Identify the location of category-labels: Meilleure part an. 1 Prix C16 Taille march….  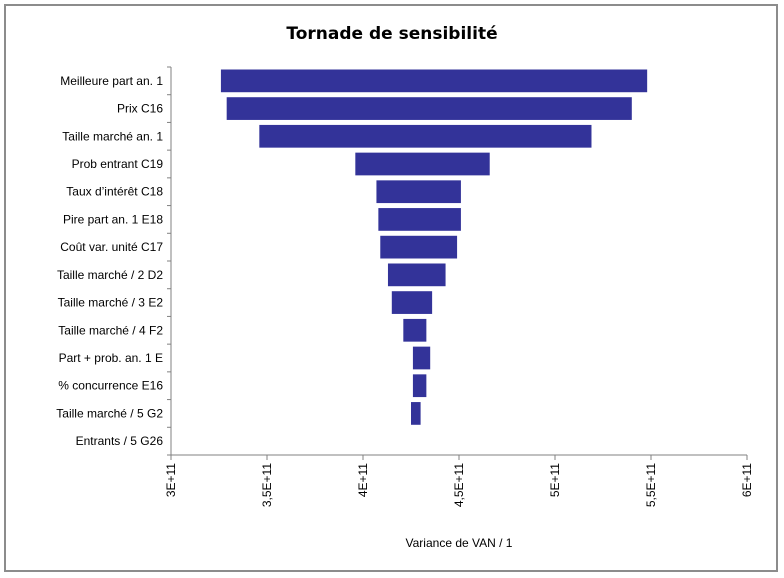
(109, 261).